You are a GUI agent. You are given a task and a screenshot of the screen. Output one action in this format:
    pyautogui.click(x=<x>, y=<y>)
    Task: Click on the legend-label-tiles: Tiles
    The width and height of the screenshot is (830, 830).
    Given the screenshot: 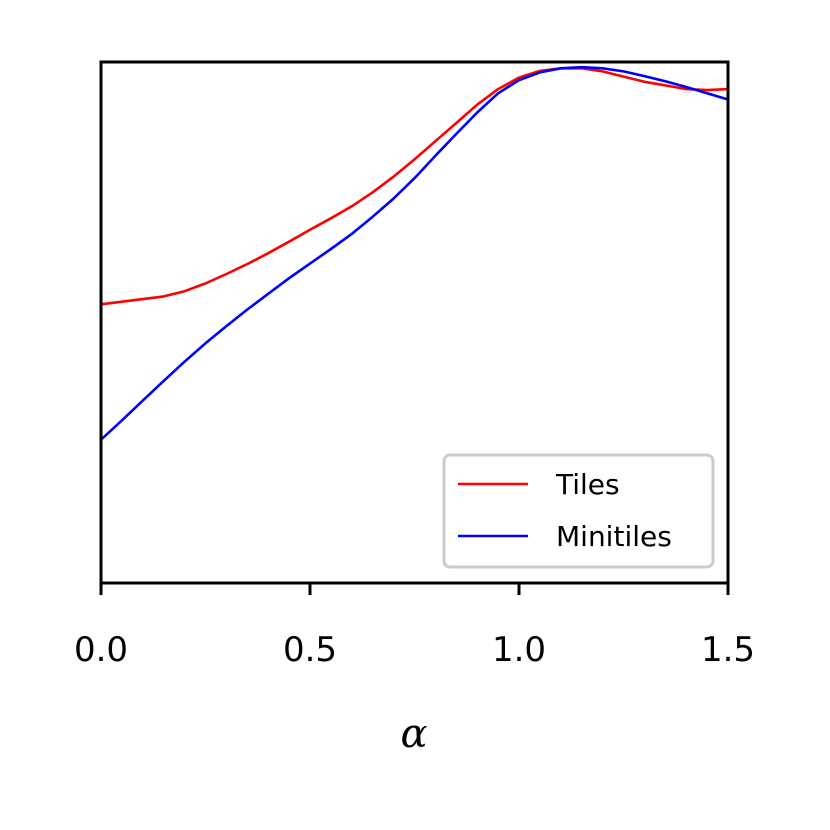 What is the action you would take?
    pyautogui.click(x=587, y=484)
    